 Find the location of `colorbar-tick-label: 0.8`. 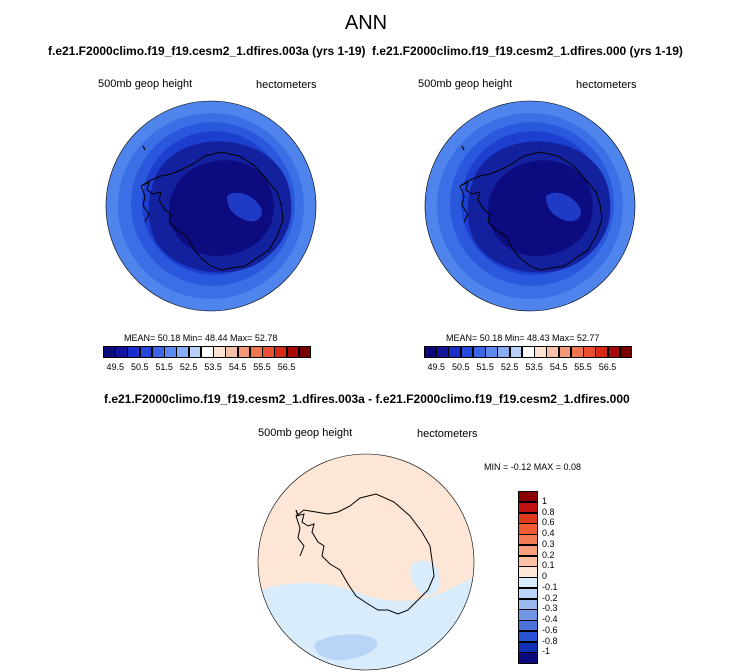

colorbar-tick-label: 0.8 is located at coordinates (548, 511).